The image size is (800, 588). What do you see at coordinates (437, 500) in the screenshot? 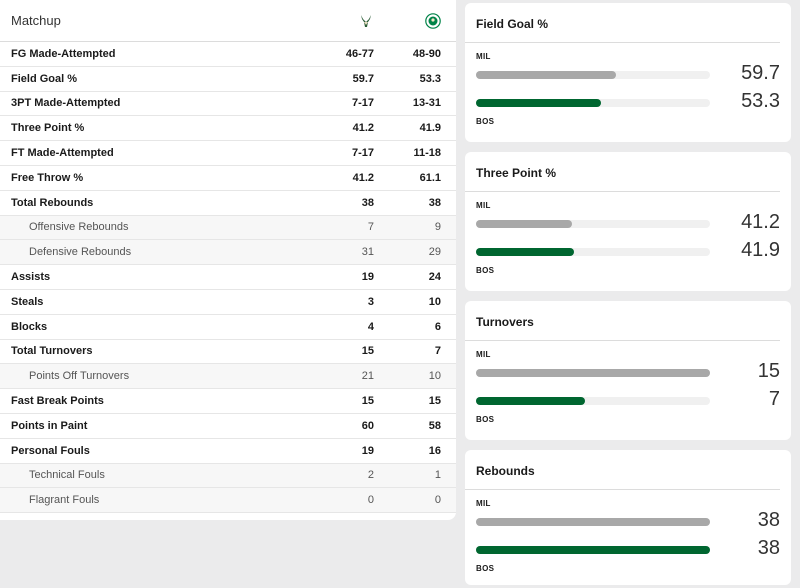
I see `team-b-value: 0` at bounding box center [437, 500].